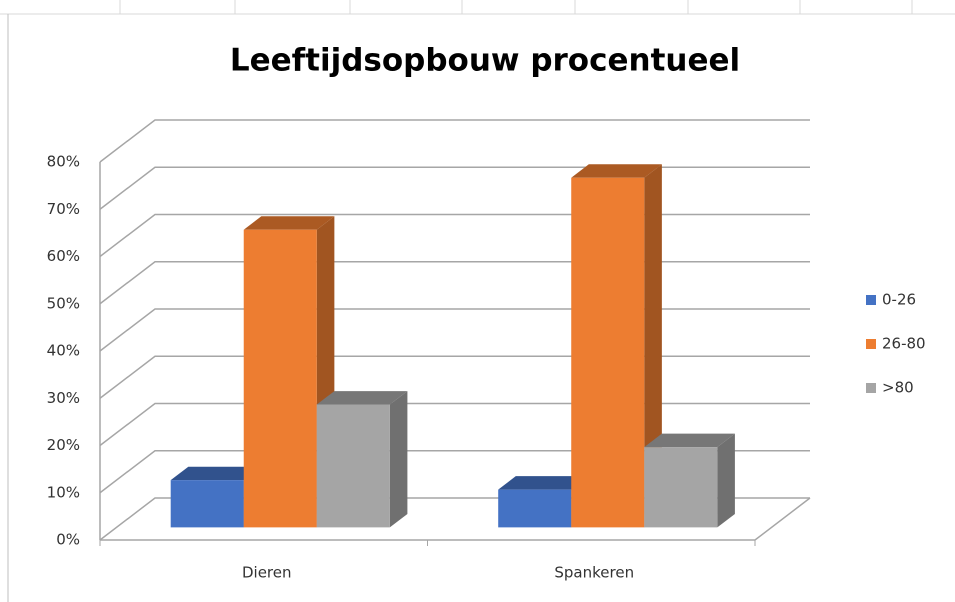 The height and width of the screenshot is (602, 955). What do you see at coordinates (63, 398) in the screenshot?
I see `y-tick-label: 30%` at bounding box center [63, 398].